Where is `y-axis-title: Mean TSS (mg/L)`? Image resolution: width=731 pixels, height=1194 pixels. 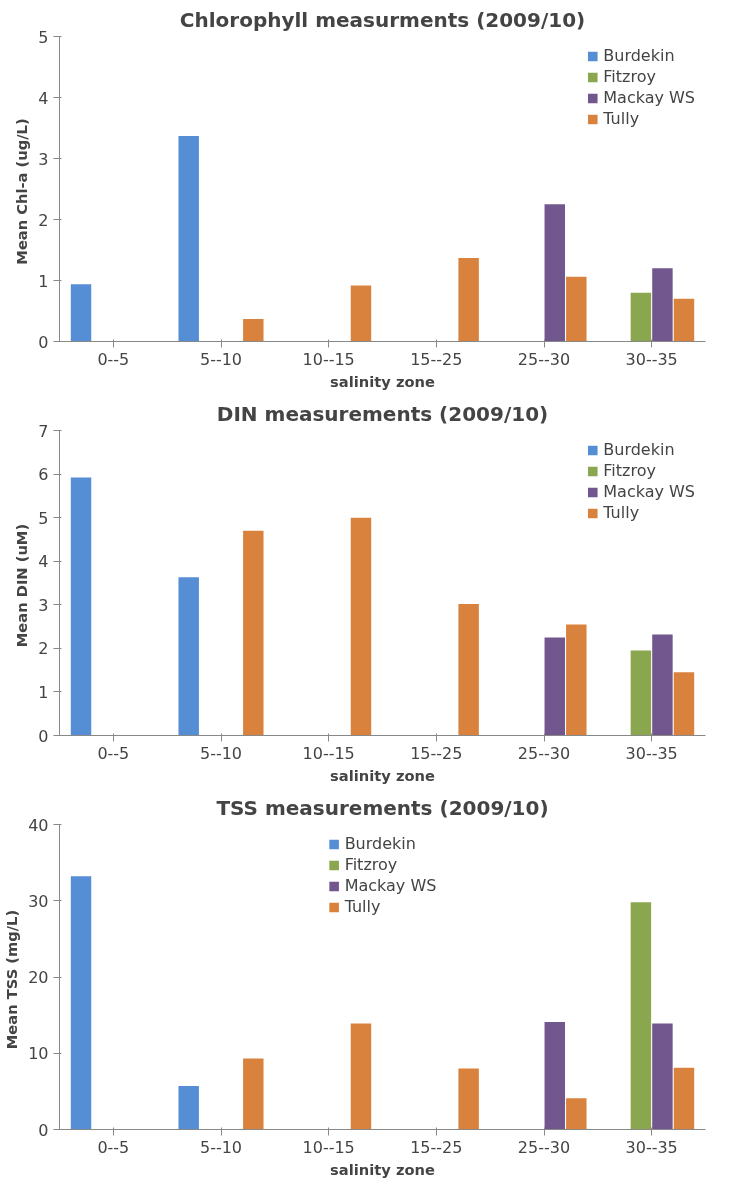 y-axis-title: Mean TSS (mg/L) is located at coordinates (12, 979).